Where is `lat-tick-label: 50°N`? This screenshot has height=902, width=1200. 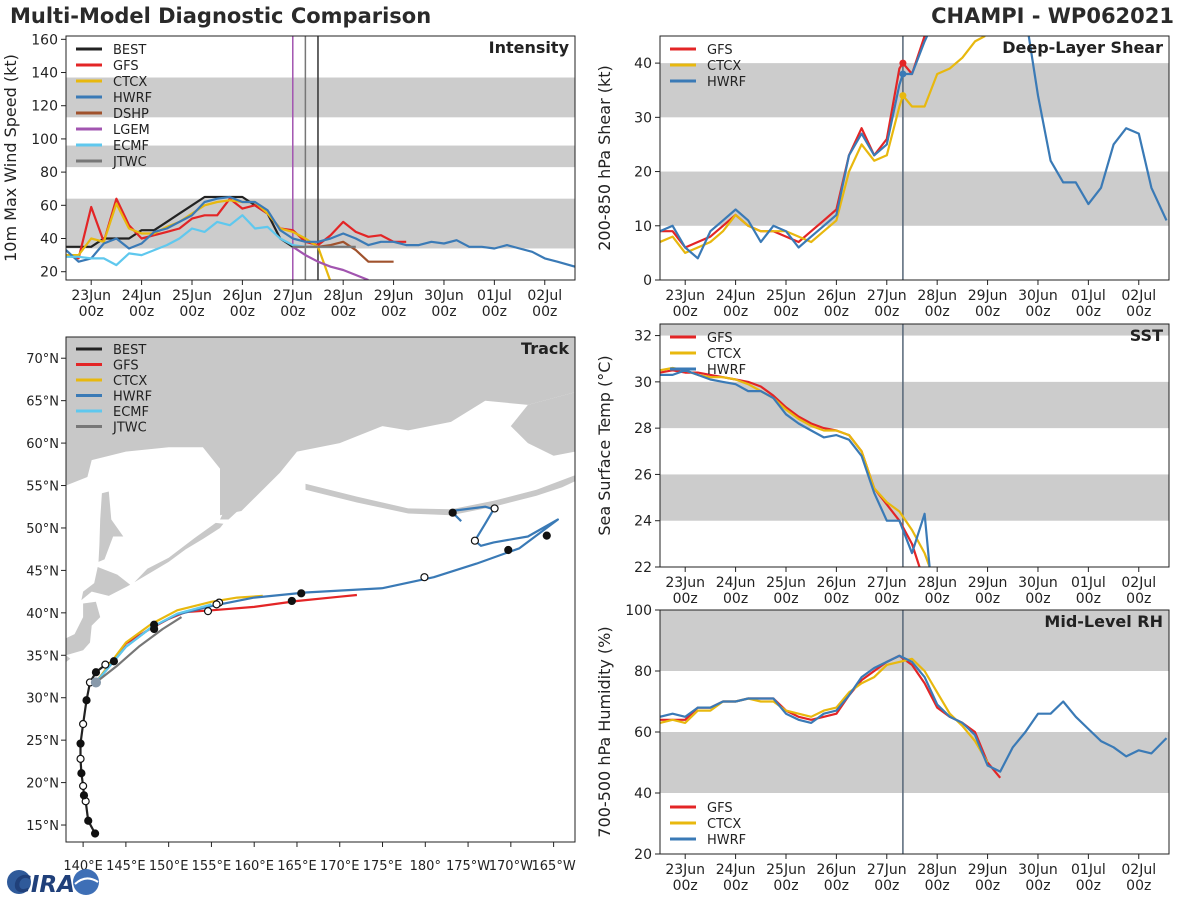 lat-tick-label: 50°N is located at coordinates (42, 529).